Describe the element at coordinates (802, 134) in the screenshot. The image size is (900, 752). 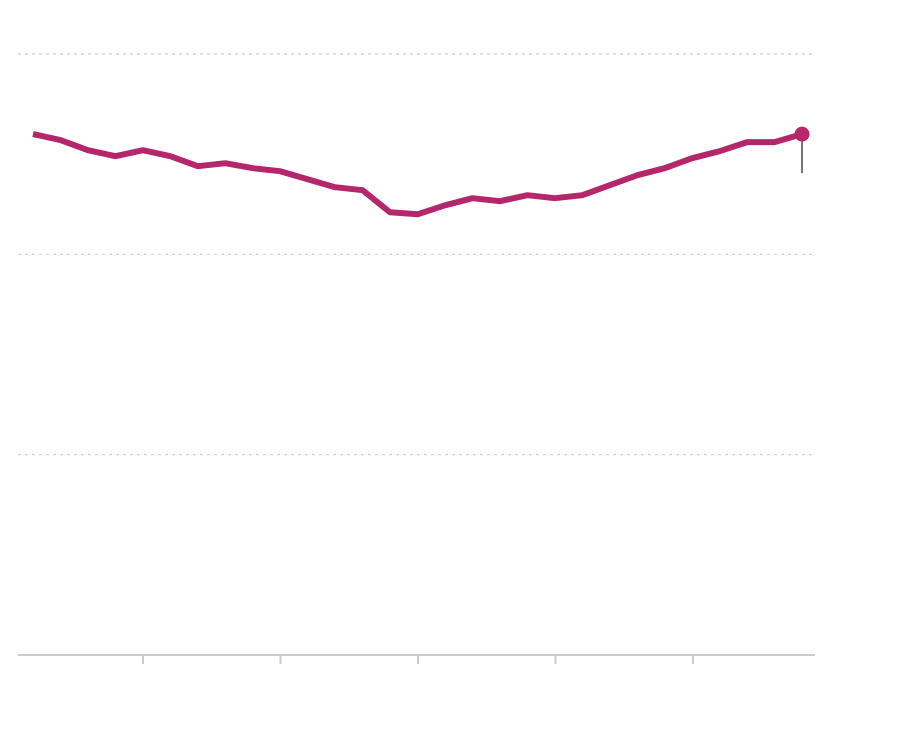
I see `last-point-marker` at that location.